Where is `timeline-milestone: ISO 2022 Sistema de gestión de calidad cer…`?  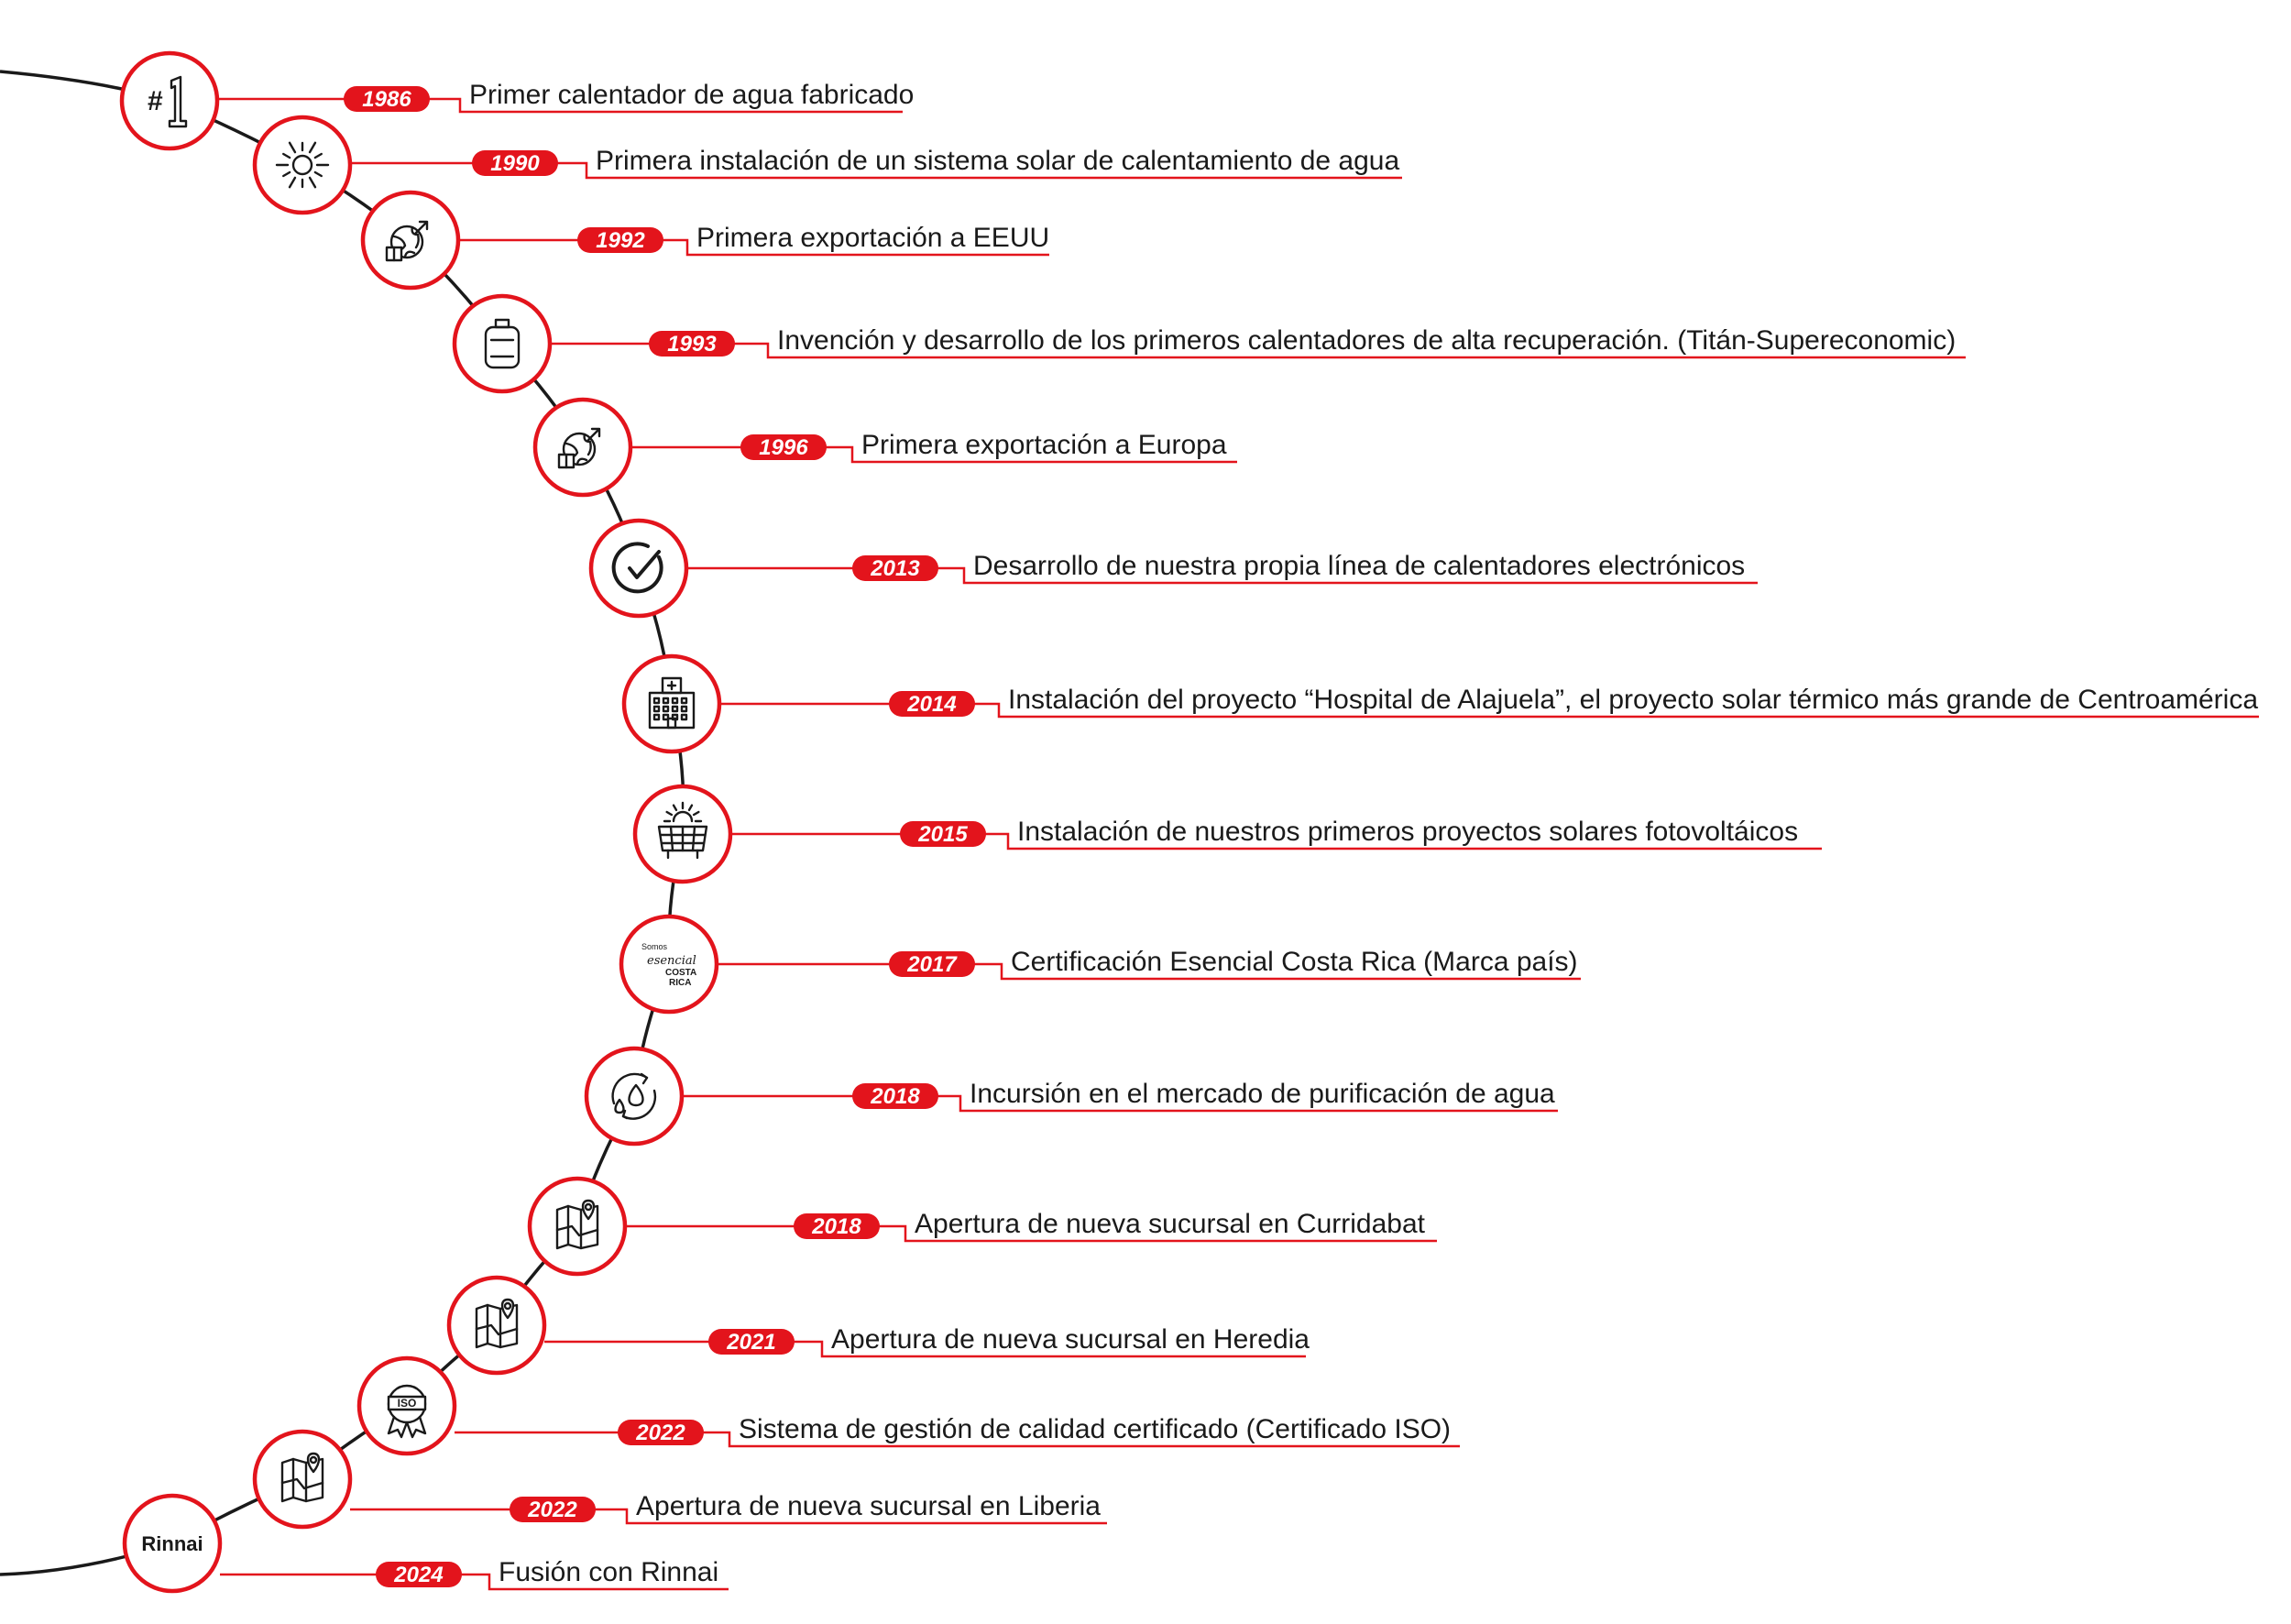 timeline-milestone: ISO 2022 Sistema de gestión de calidad cer… is located at coordinates (908, 1405).